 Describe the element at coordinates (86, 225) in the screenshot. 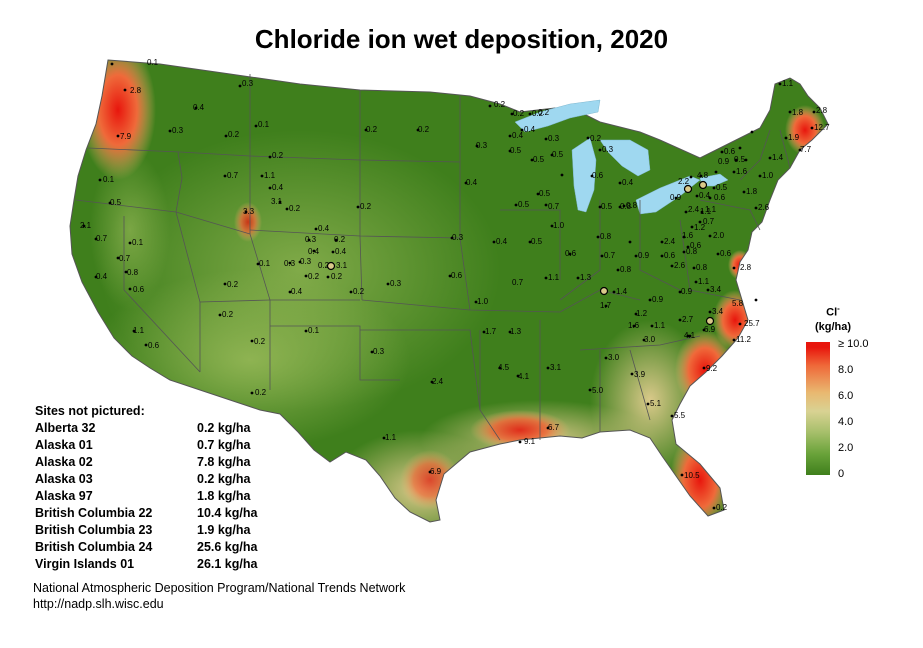

I see `site-label: 2.1` at that location.